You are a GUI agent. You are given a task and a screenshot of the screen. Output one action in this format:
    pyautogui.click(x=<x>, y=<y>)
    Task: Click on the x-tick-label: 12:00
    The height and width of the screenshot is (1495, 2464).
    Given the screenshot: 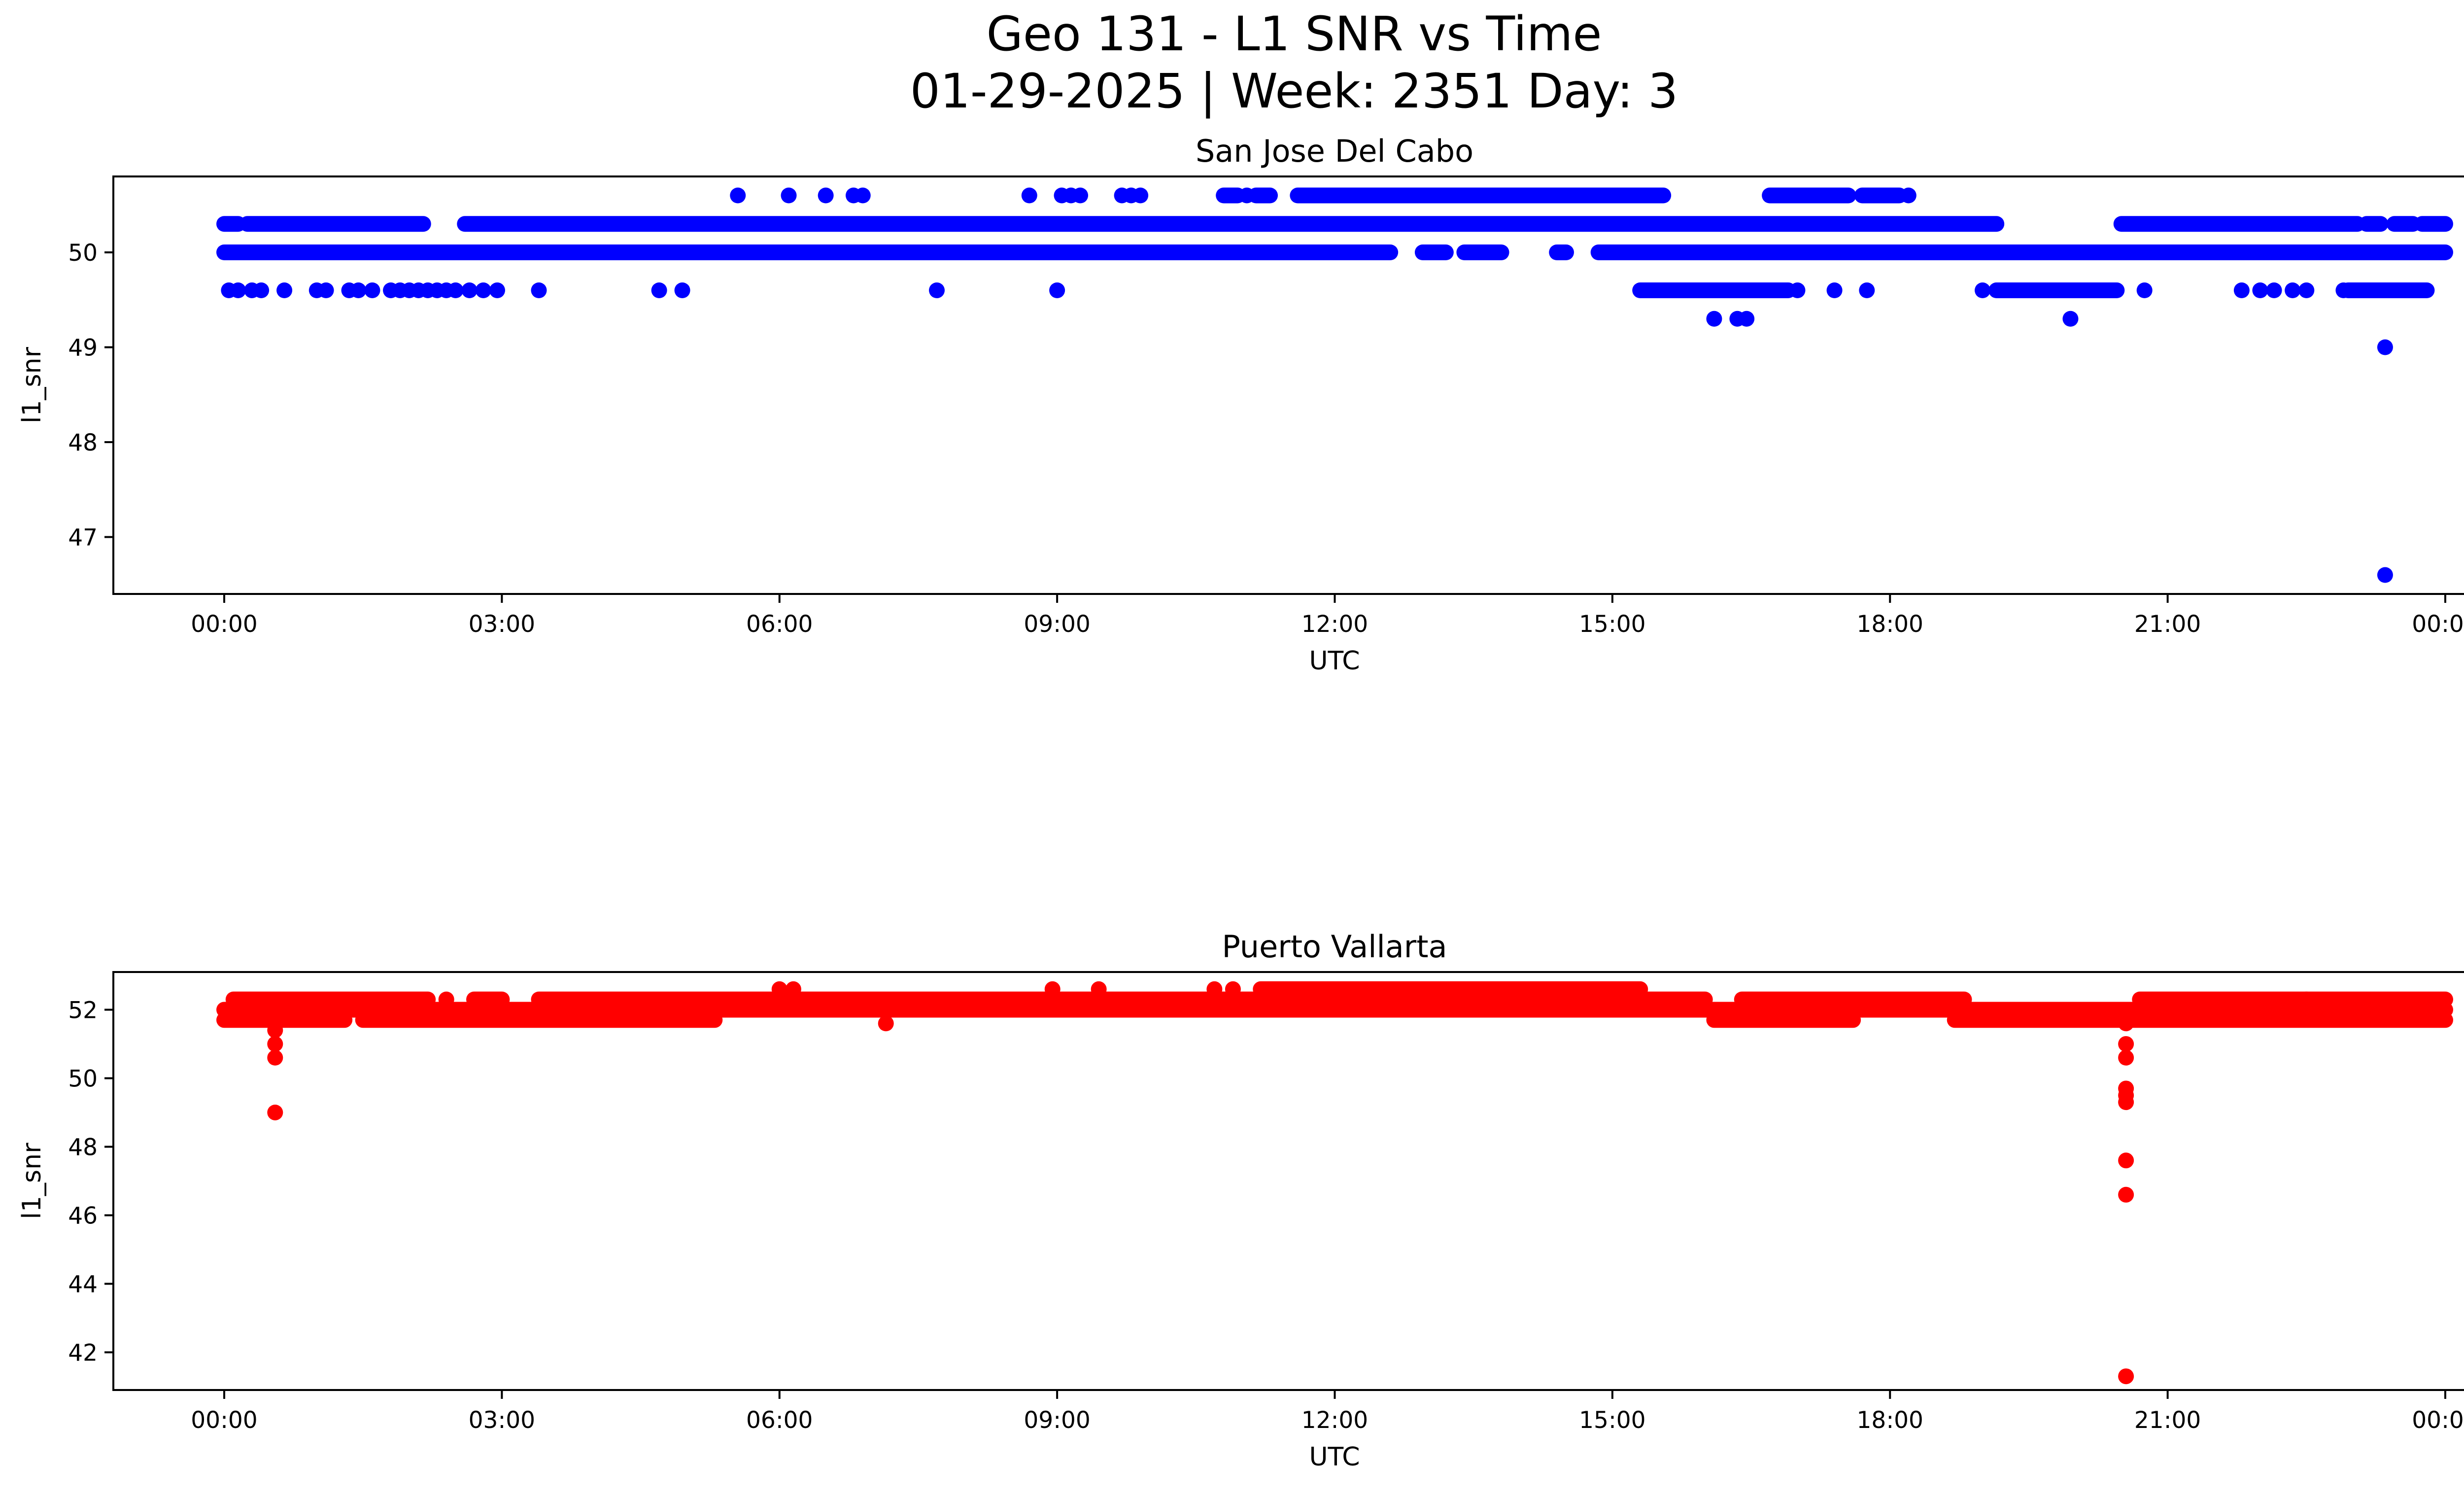 What is the action you would take?
    pyautogui.click(x=1334, y=1420)
    